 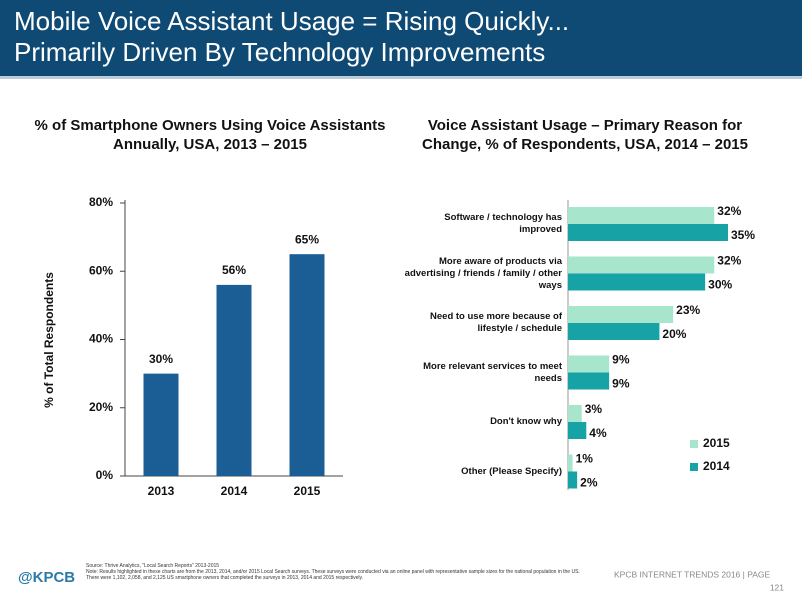 What do you see at coordinates (743, 235) in the screenshot?
I see `value-label: 35%` at bounding box center [743, 235].